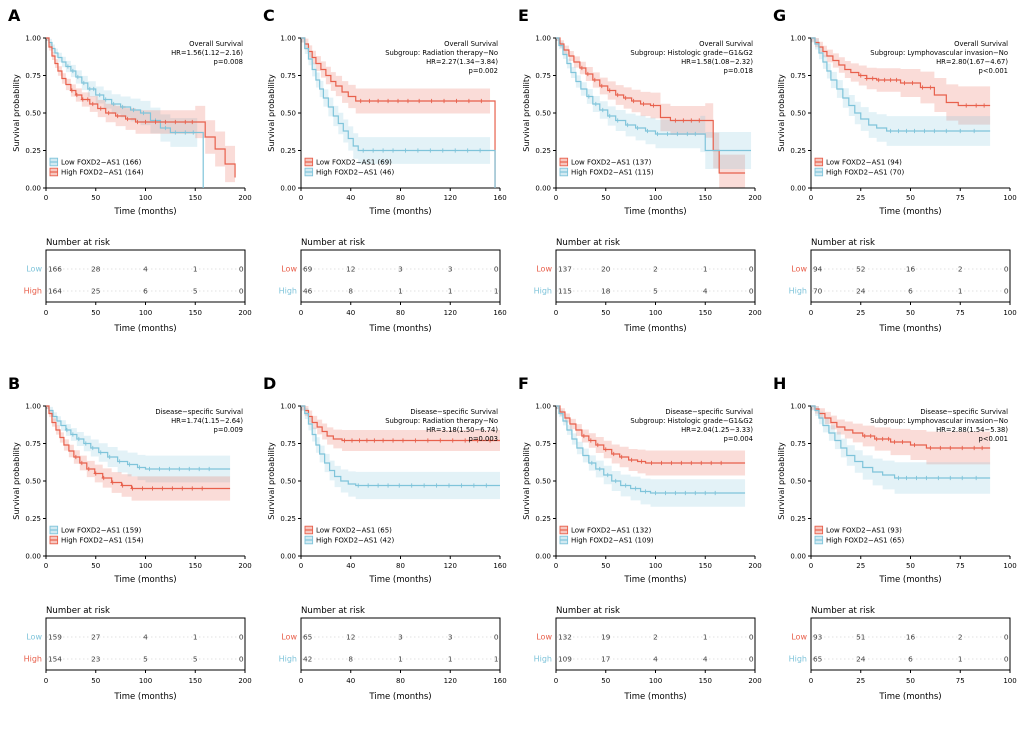  What do you see at coordinates (333, 611) in the screenshot?
I see `risk-table-header: Number at risk` at bounding box center [333, 611].